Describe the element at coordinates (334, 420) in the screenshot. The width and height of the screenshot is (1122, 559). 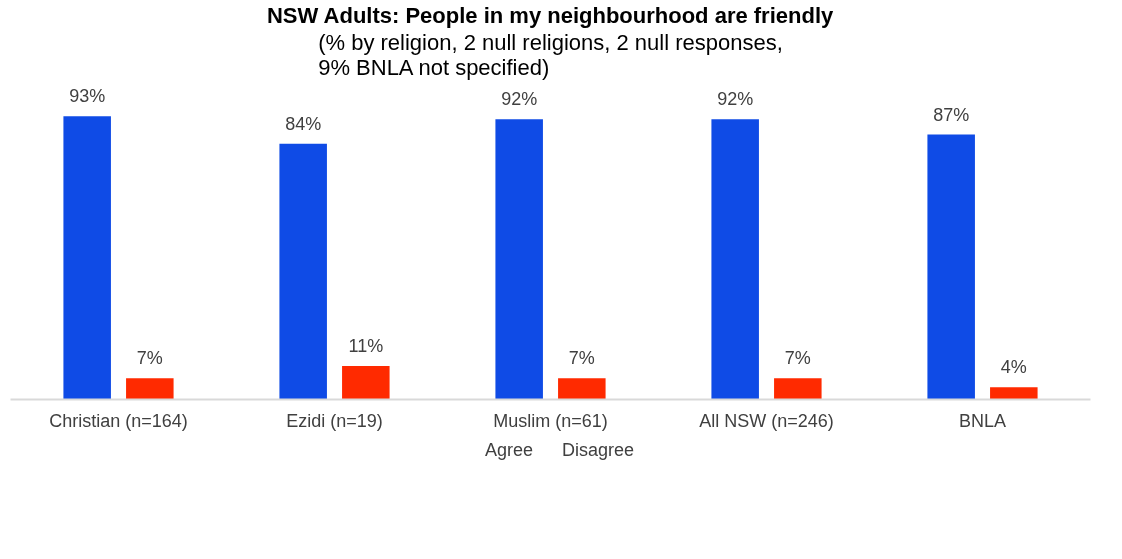
I see `x-tick-label: Ezidi (n=19)` at that location.